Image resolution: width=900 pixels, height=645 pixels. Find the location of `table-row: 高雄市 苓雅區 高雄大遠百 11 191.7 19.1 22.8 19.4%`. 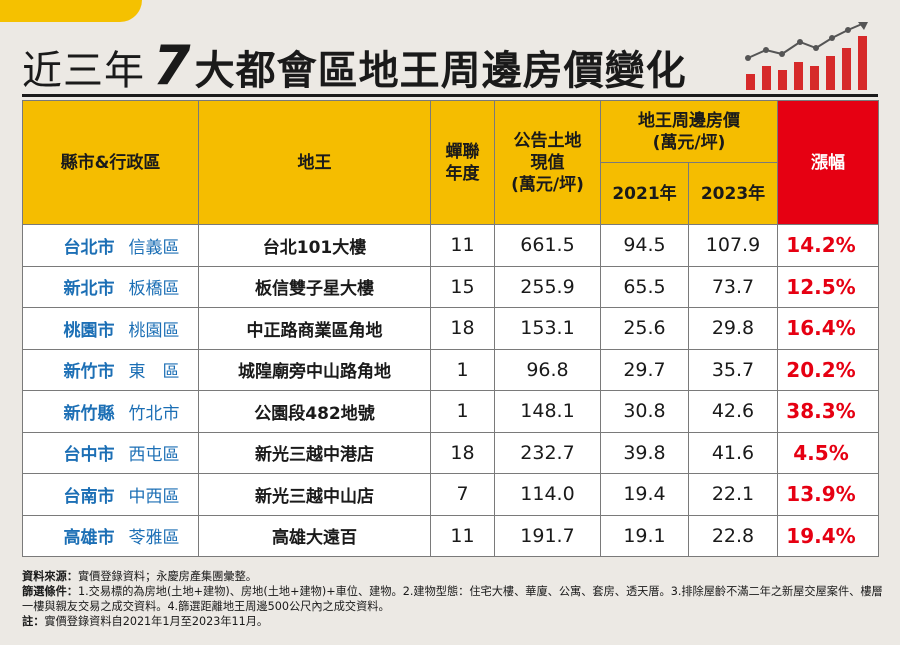

table-row: 高雄市 苓雅區 高雄大遠百 11 191.7 19.1 22.8 19.4% is located at coordinates (450, 535).